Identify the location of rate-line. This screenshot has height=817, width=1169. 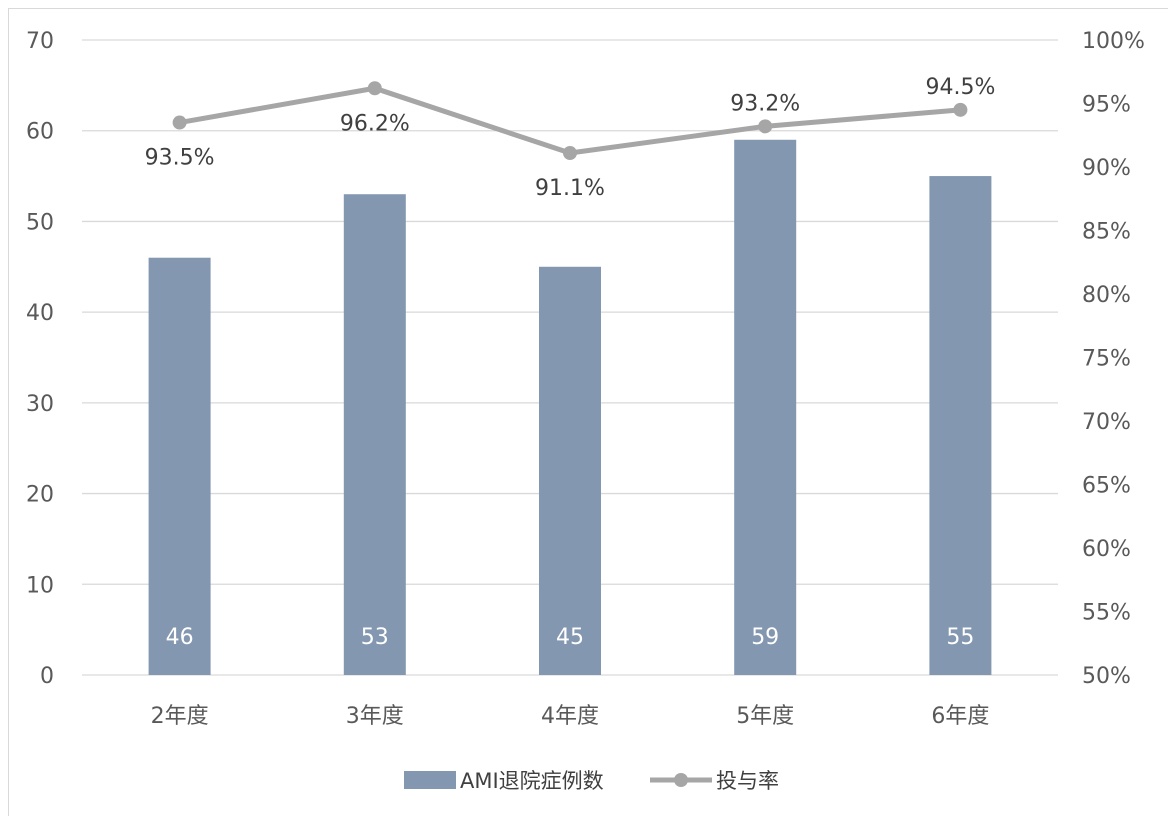
(570, 120).